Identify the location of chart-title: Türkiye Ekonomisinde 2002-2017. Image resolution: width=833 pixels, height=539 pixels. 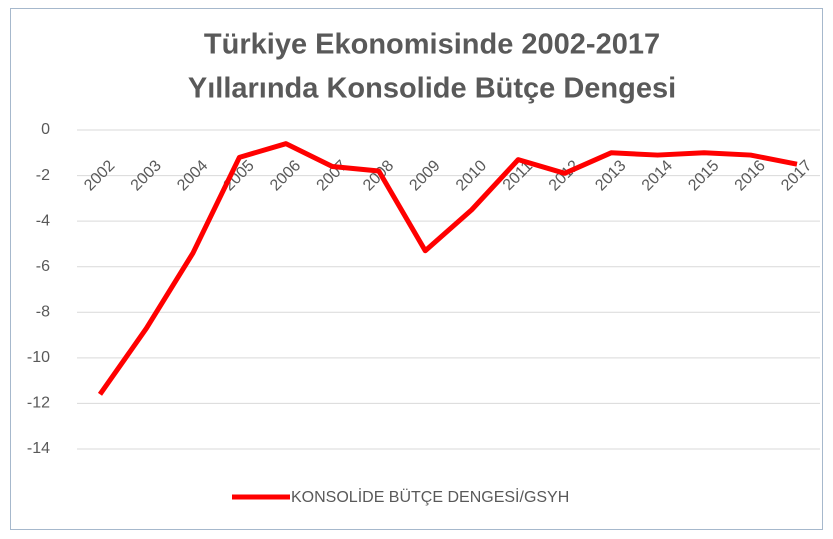
(432, 45).